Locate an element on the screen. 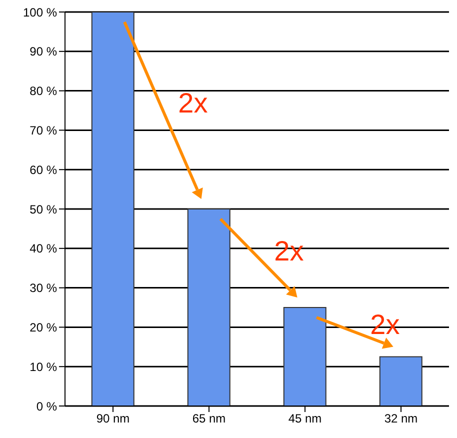 The width and height of the screenshot is (457, 438). y-tick-label: 50 % is located at coordinates (44, 209).